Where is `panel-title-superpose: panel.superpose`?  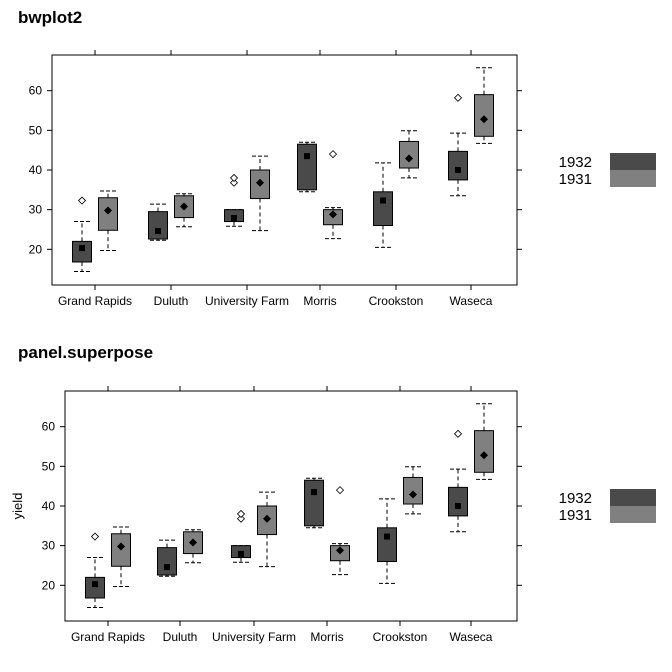
panel-title-superpose: panel.superpose is located at coordinates (86, 352).